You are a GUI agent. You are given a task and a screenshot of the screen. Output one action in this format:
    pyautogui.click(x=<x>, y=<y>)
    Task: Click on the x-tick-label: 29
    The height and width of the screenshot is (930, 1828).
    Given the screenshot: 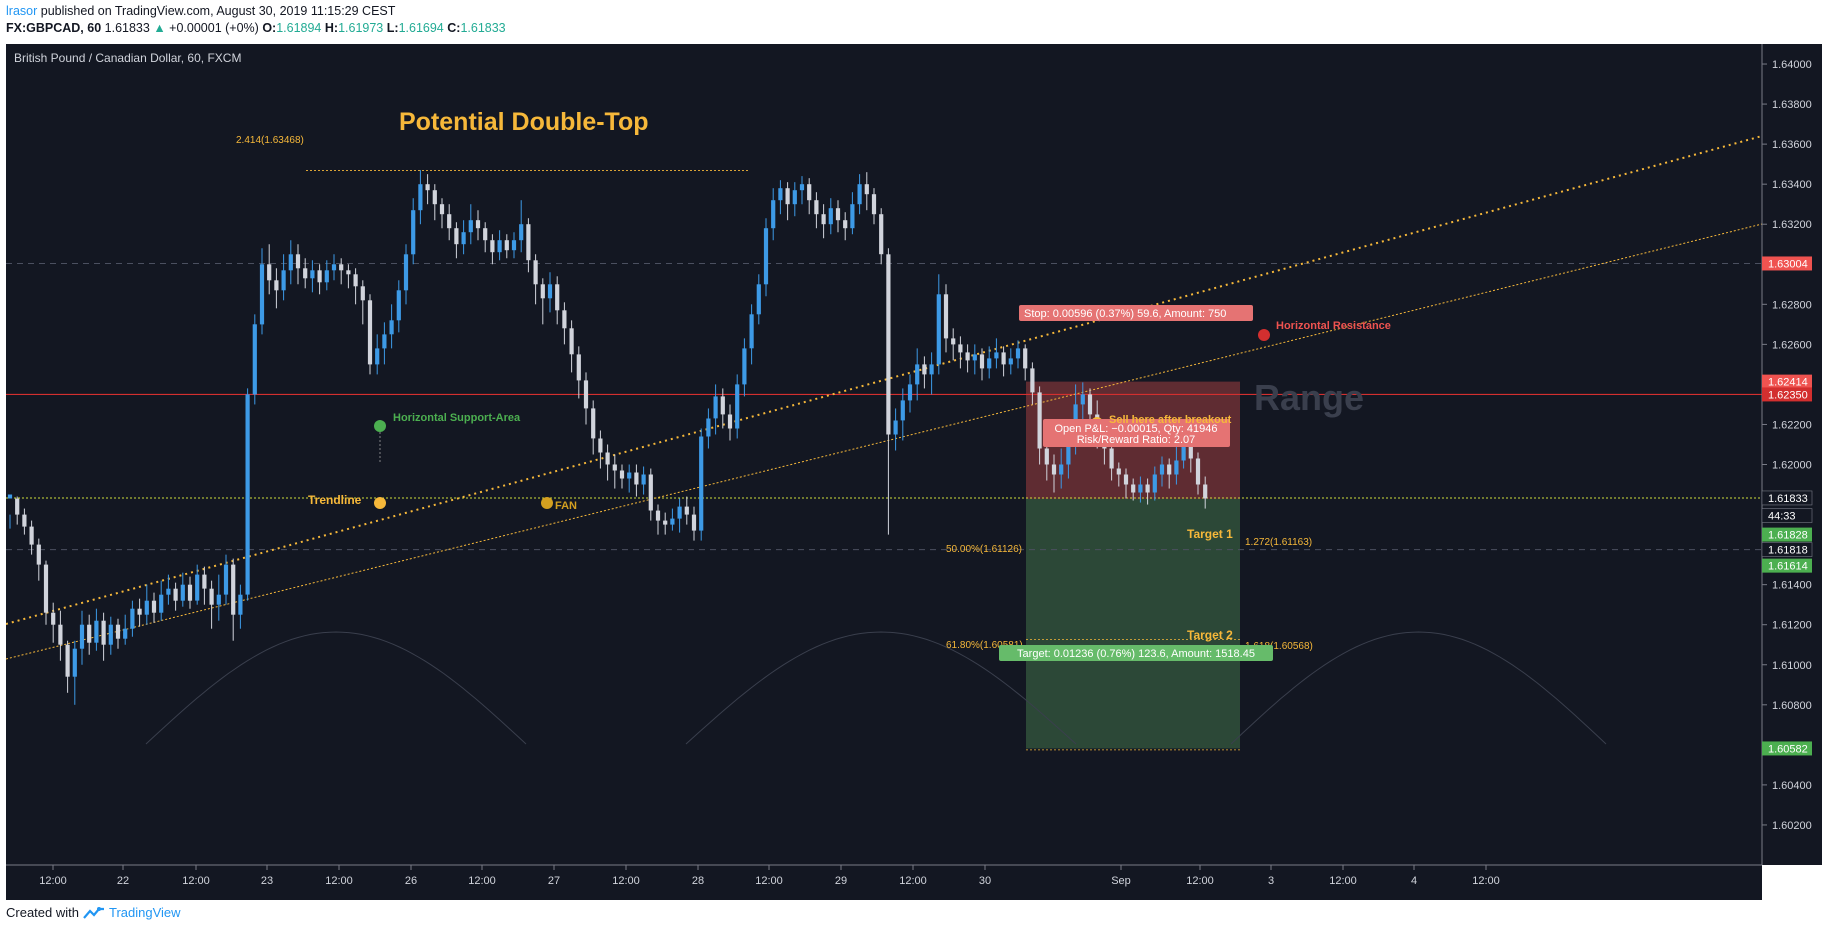 What is the action you would take?
    pyautogui.click(x=841, y=881)
    